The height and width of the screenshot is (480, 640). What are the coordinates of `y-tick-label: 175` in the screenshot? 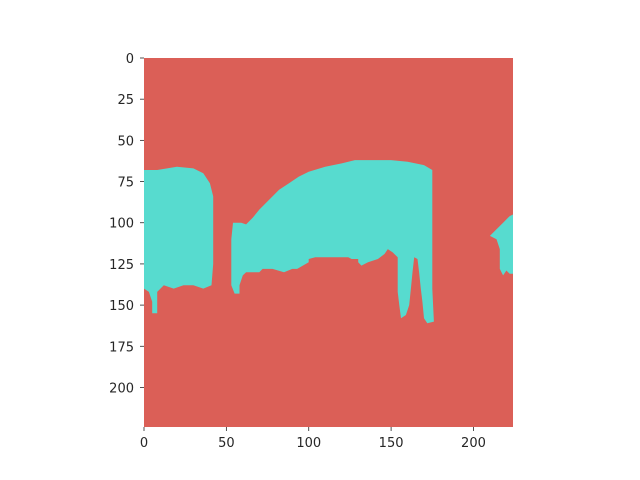 It's located at (121, 347).